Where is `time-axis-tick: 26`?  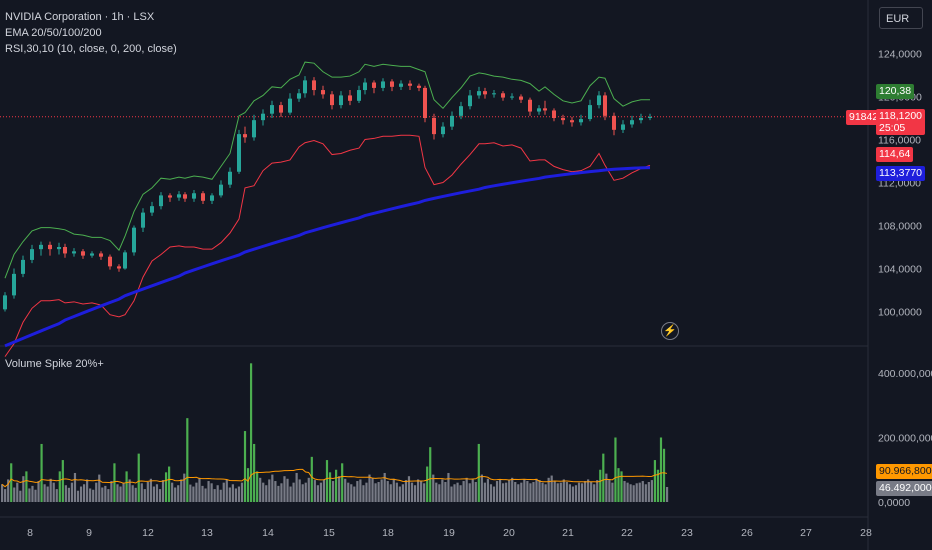 time-axis-tick: 26 is located at coordinates (747, 533).